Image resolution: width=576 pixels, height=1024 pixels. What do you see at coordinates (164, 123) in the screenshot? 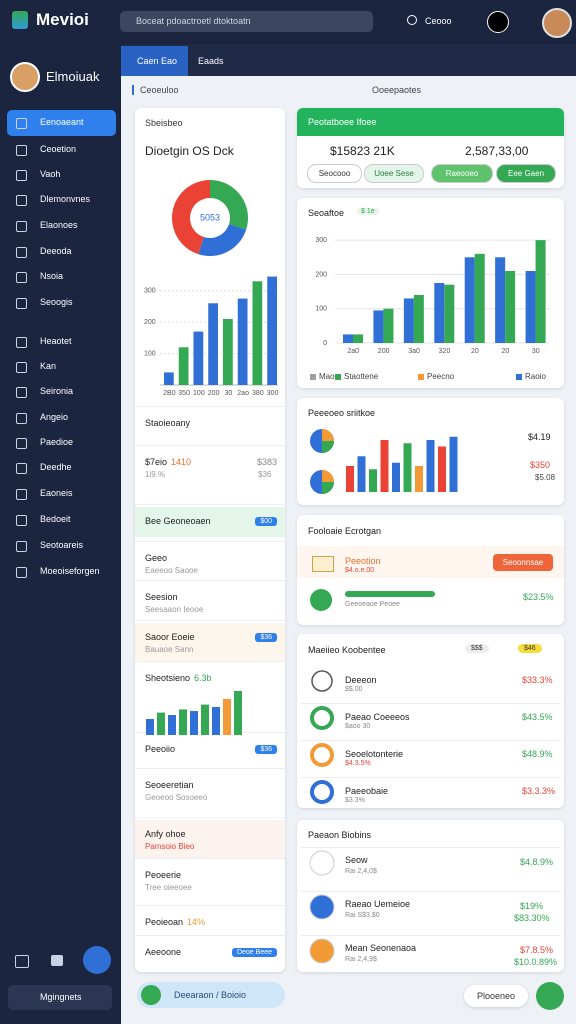
I see `filter-dropdown: Sbeisbeo` at bounding box center [164, 123].